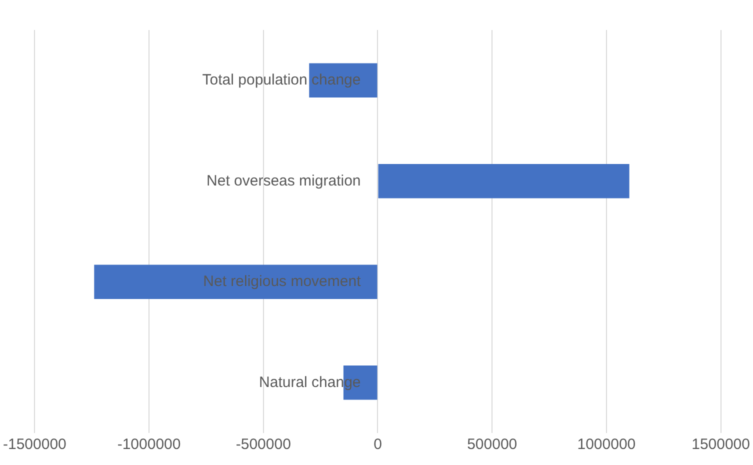 The width and height of the screenshot is (753, 465). I want to click on x-tick-label: -1500000, so click(34, 445).